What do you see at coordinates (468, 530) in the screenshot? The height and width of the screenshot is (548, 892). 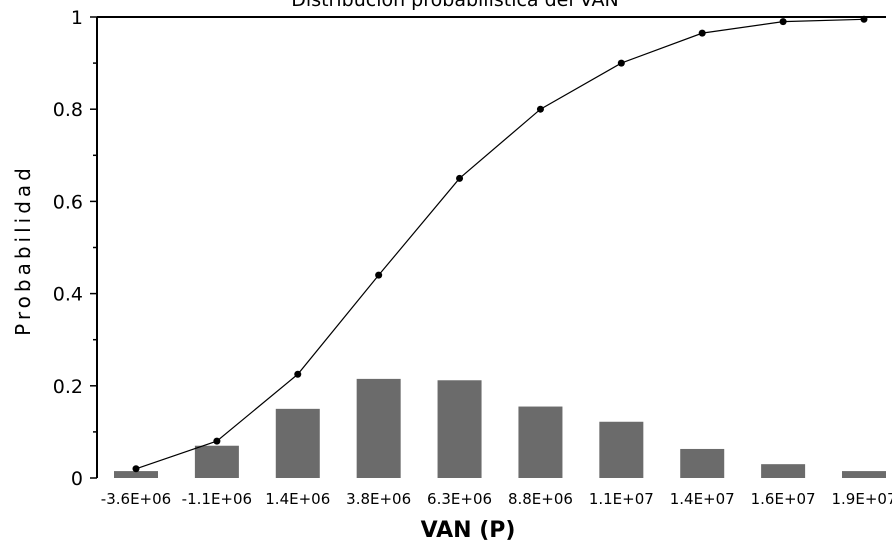 I see `x-axis-label: VAN (P)` at bounding box center [468, 530].